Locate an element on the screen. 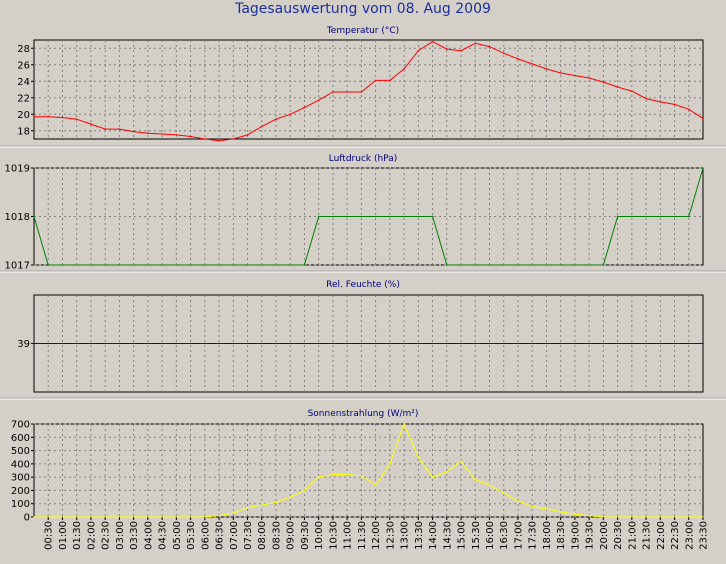 Image resolution: width=726 pixels, height=564 pixels. y-tick-label: 18 is located at coordinates (23, 131).